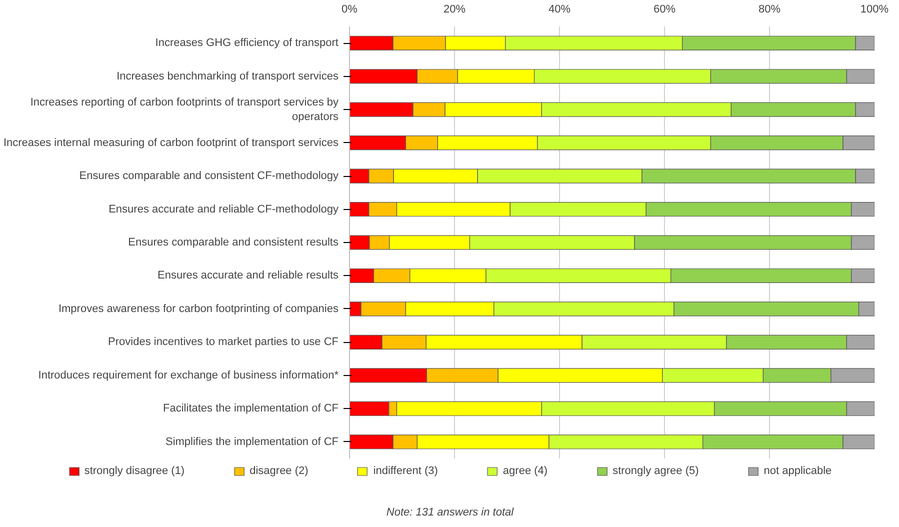  What do you see at coordinates (209, 176) in the screenshot?
I see `y-tick-label: Ensures comparable and consistent CF-methodology` at bounding box center [209, 176].